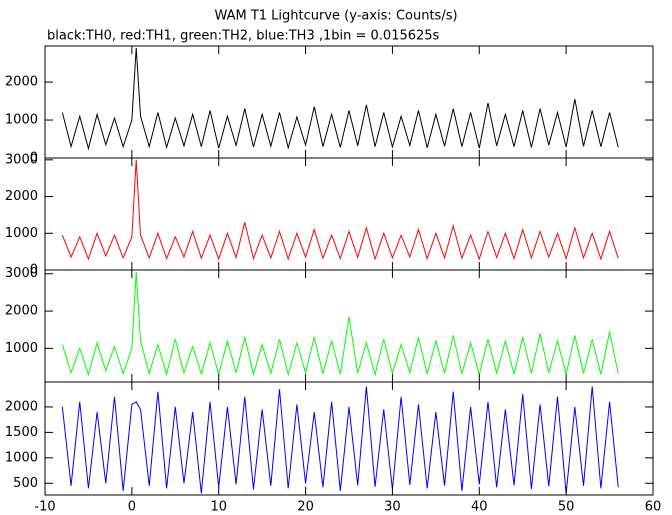  I want to click on x-tick-label: 40, so click(479, 507).